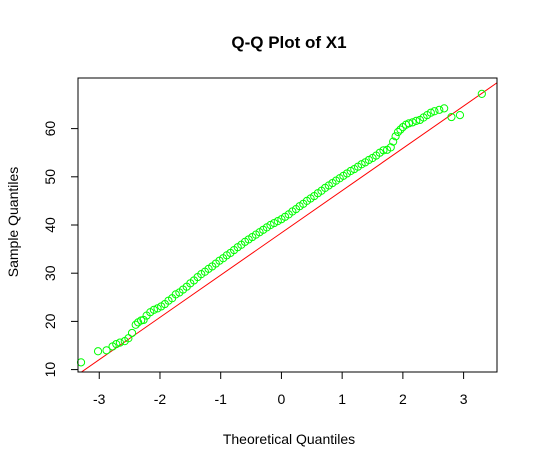  I want to click on x-tick-label: 3, so click(464, 399).